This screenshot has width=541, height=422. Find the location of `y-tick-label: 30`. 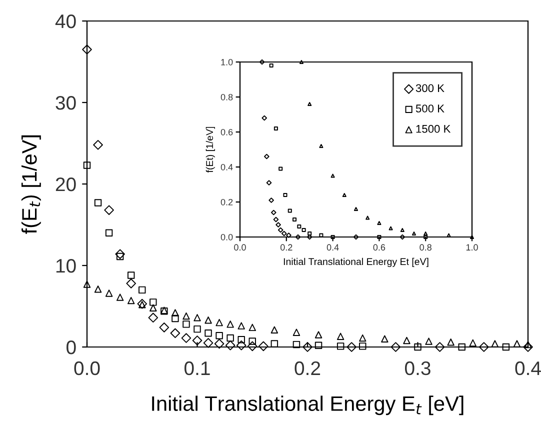

y-tick-label: 30 is located at coordinates (66, 103).